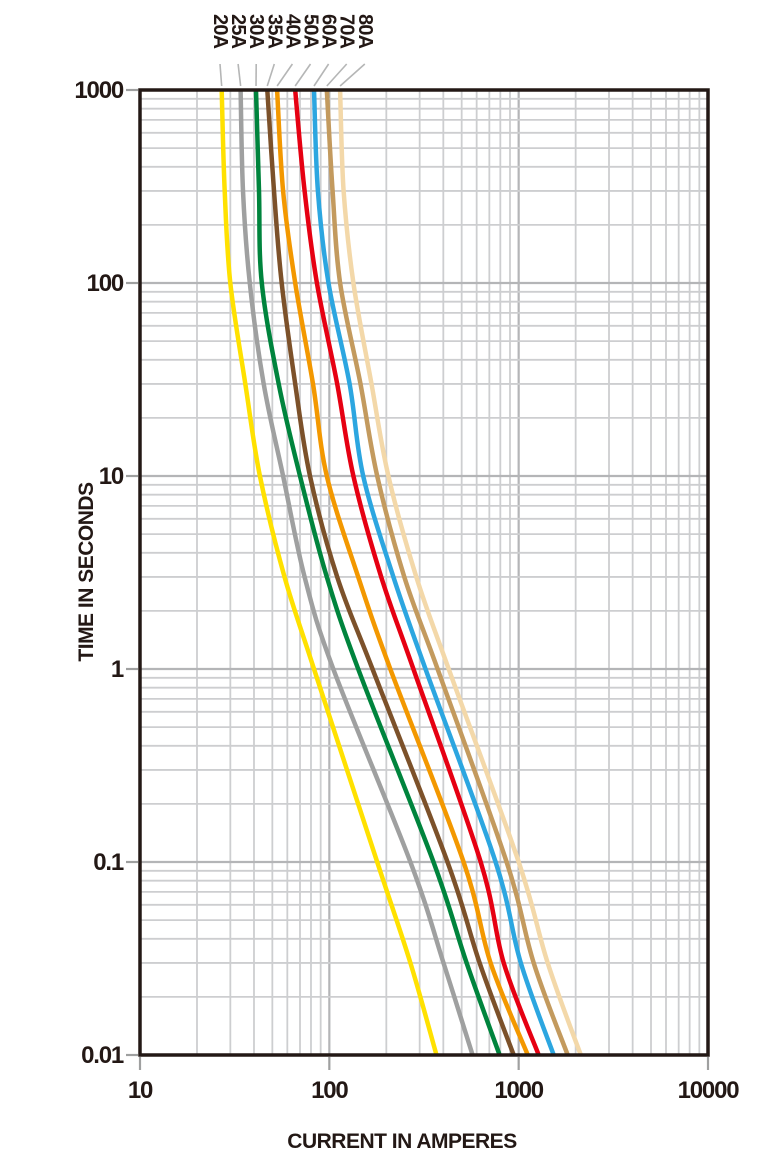  What do you see at coordinates (518, 1090) in the screenshot?
I see `x-tick-label-1000: 1000` at bounding box center [518, 1090].